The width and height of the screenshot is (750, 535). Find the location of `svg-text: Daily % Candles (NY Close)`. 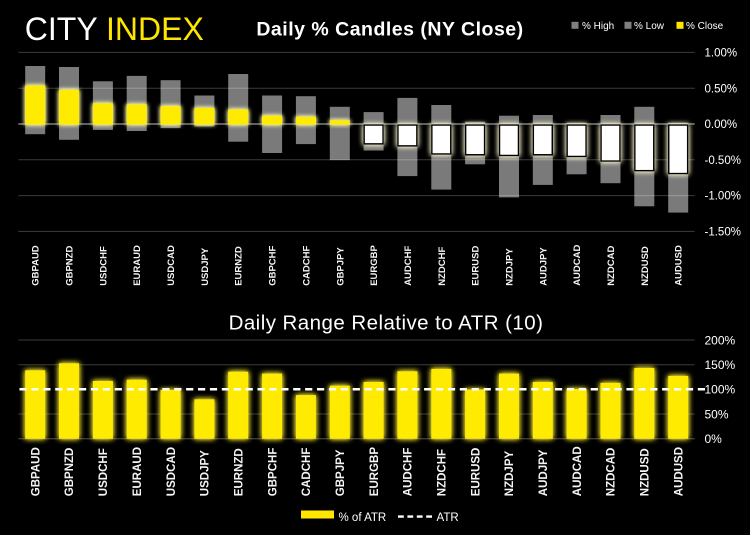

svg-text: Daily % Candles (NY Close) is located at coordinates (389, 30).